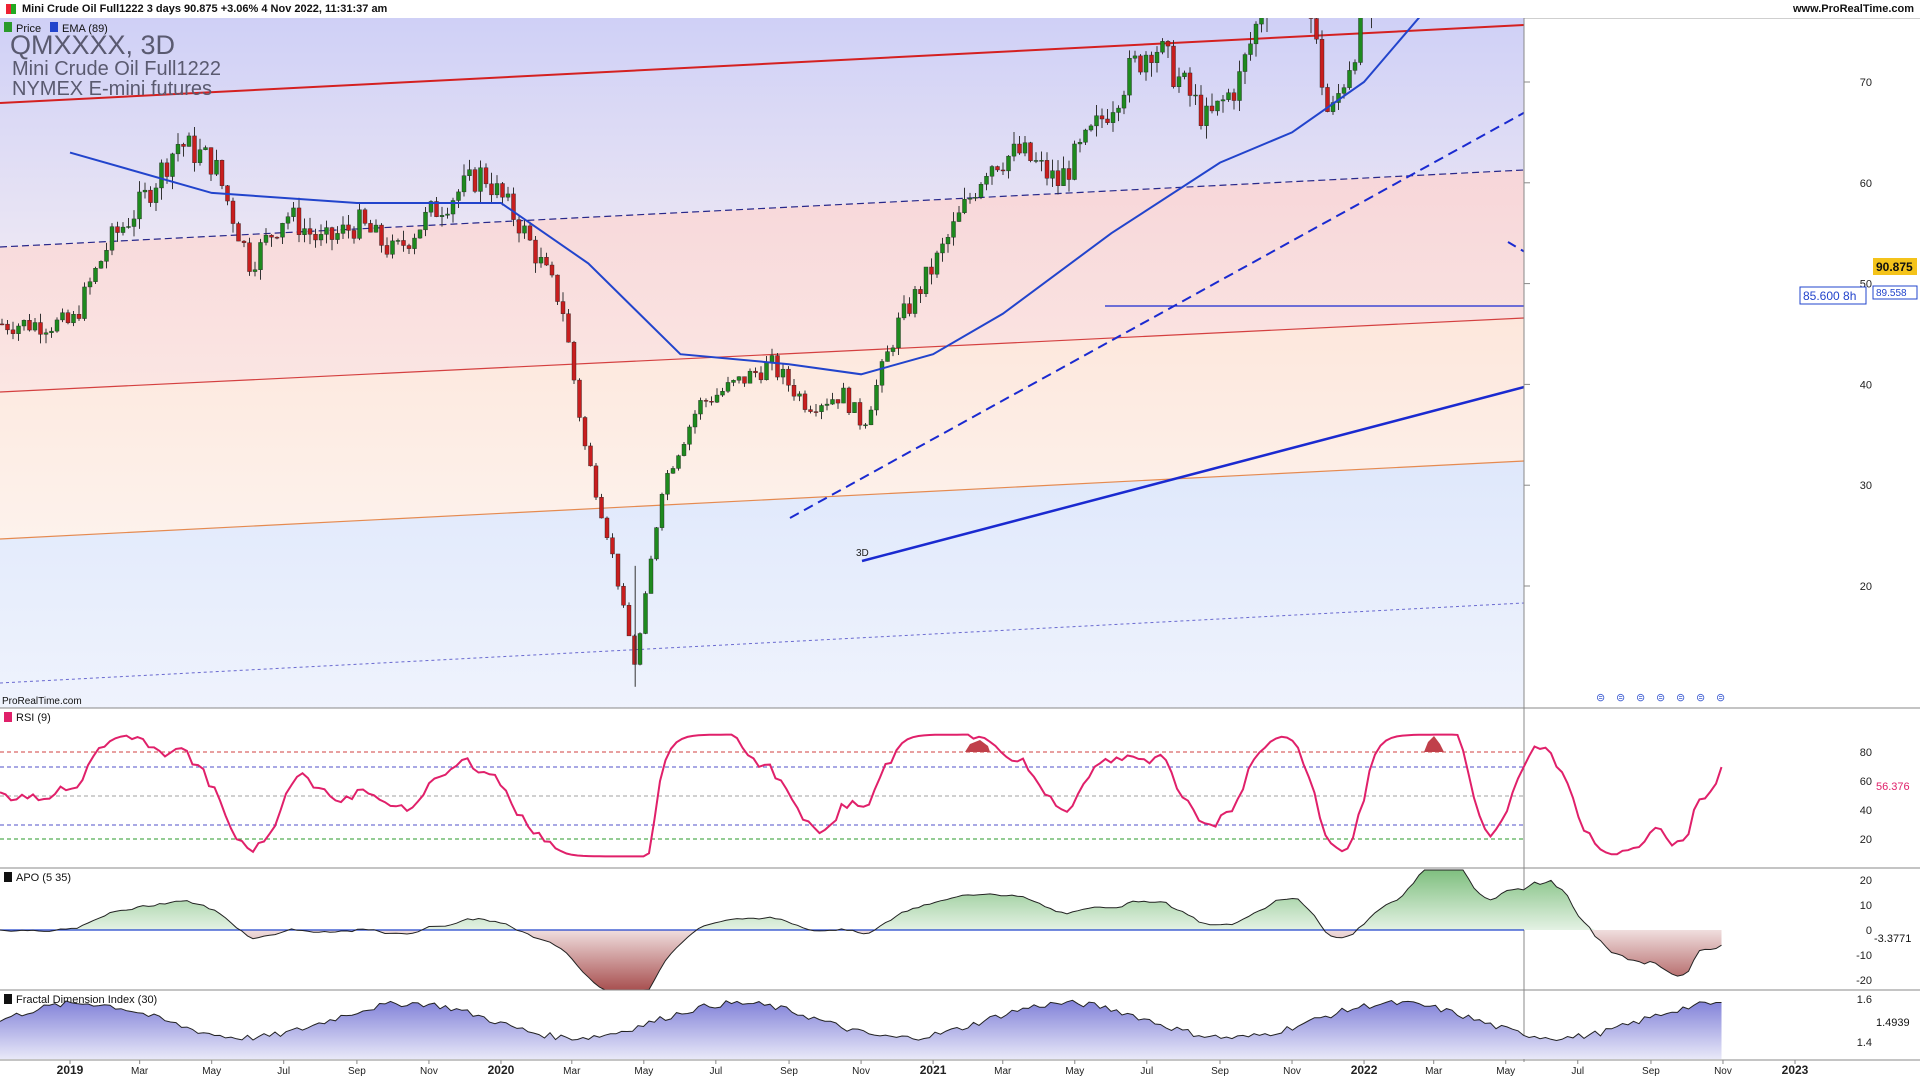 The width and height of the screenshot is (1920, 1080). What do you see at coordinates (1853, 9) in the screenshot?
I see `site-label: www.ProRealTime.com` at bounding box center [1853, 9].